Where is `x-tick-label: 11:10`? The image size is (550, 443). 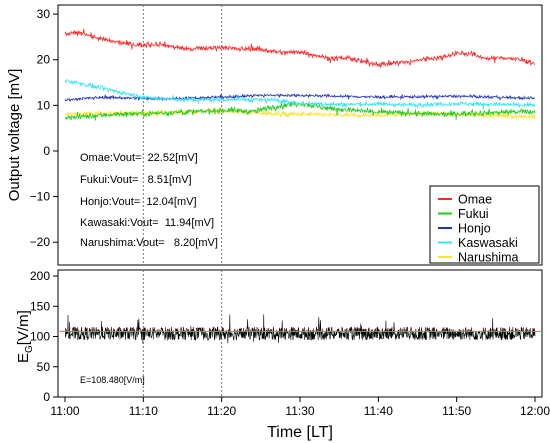 x-tick-label: 11:10 is located at coordinates (143, 411).